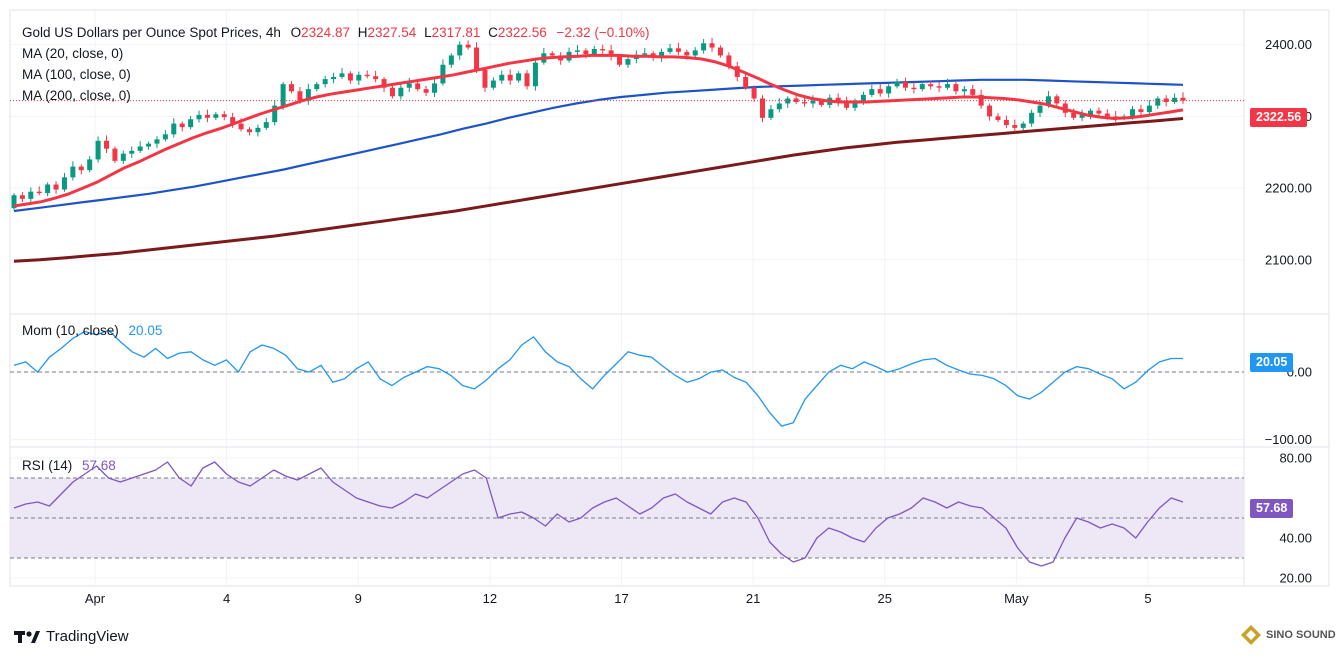 This screenshot has height=659, width=1339. What do you see at coordinates (621, 598) in the screenshot?
I see `x-tick-label: 17` at bounding box center [621, 598].